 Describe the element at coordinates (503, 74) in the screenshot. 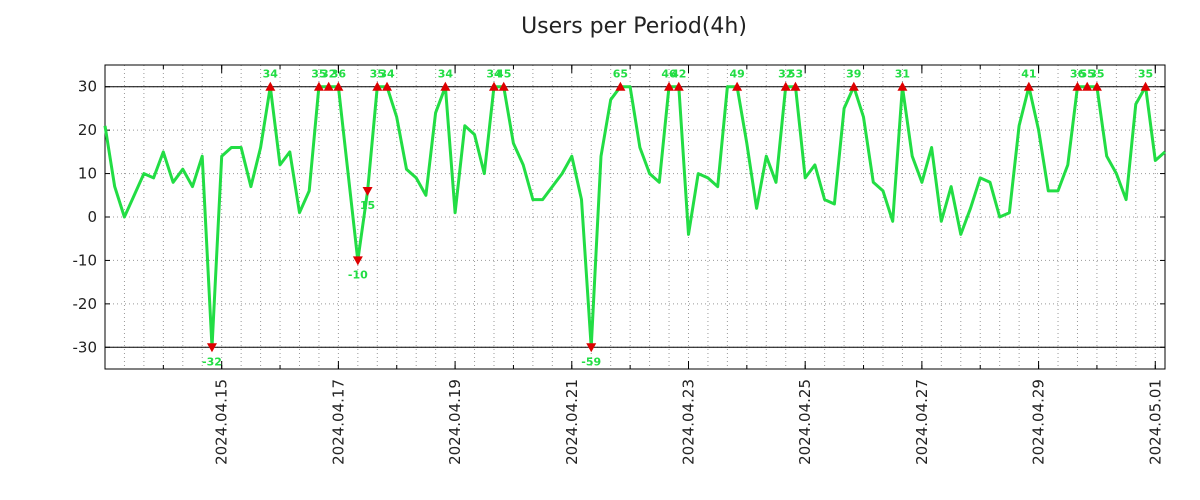

I see `value-annotation: 45` at that location.